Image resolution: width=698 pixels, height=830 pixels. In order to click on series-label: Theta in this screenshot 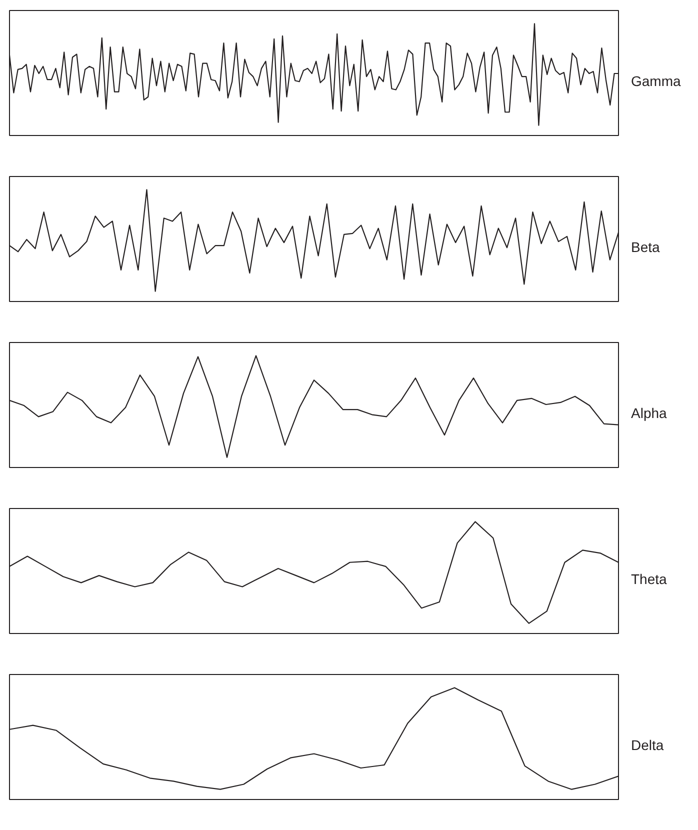, I will do `click(649, 579)`.